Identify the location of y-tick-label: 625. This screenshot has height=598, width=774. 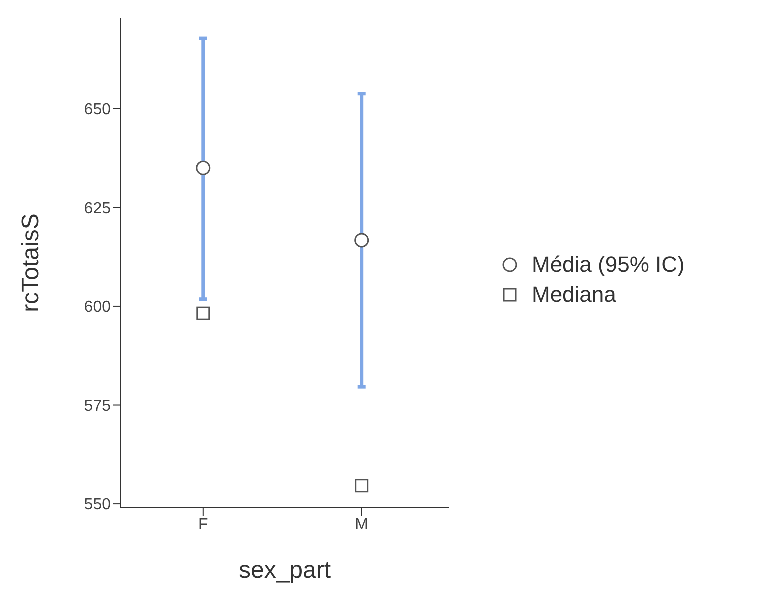
(98, 209).